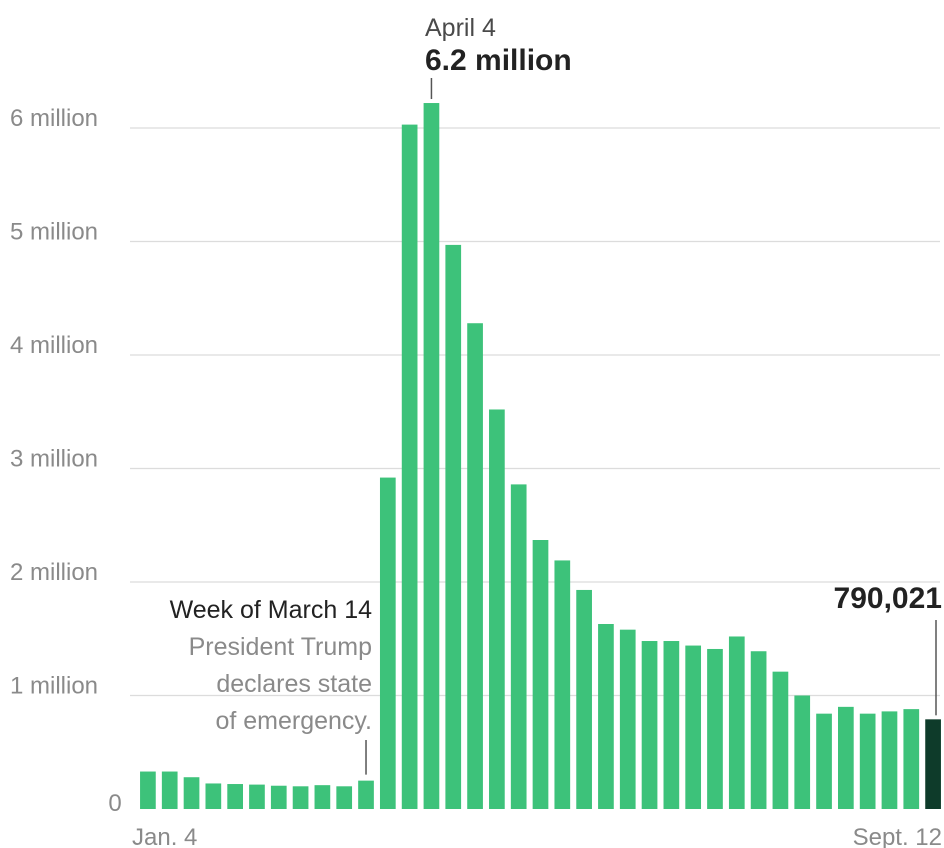  What do you see at coordinates (54, 345) in the screenshot?
I see `y-tick-label: 4 million` at bounding box center [54, 345].